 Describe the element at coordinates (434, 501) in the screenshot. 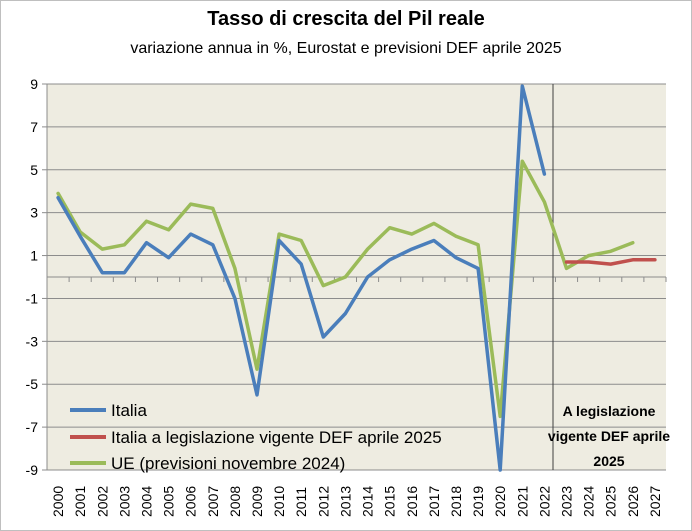

I see `x-tick-label: 2017` at that location.